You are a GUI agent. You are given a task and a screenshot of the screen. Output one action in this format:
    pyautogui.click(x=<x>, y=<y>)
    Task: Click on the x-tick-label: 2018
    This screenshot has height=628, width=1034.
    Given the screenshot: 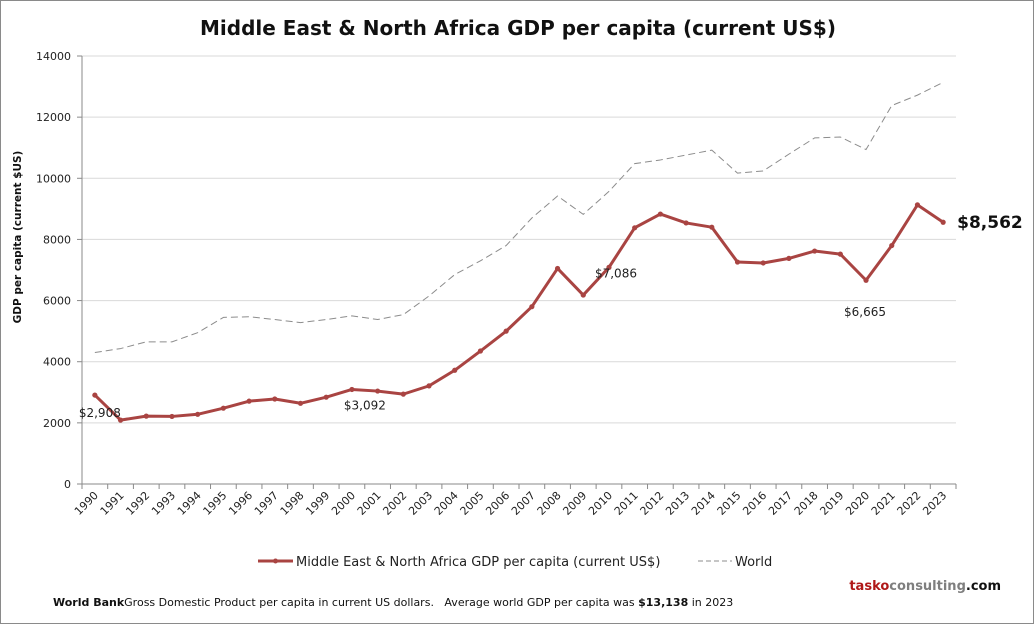 What is the action you would take?
    pyautogui.click(x=806, y=503)
    